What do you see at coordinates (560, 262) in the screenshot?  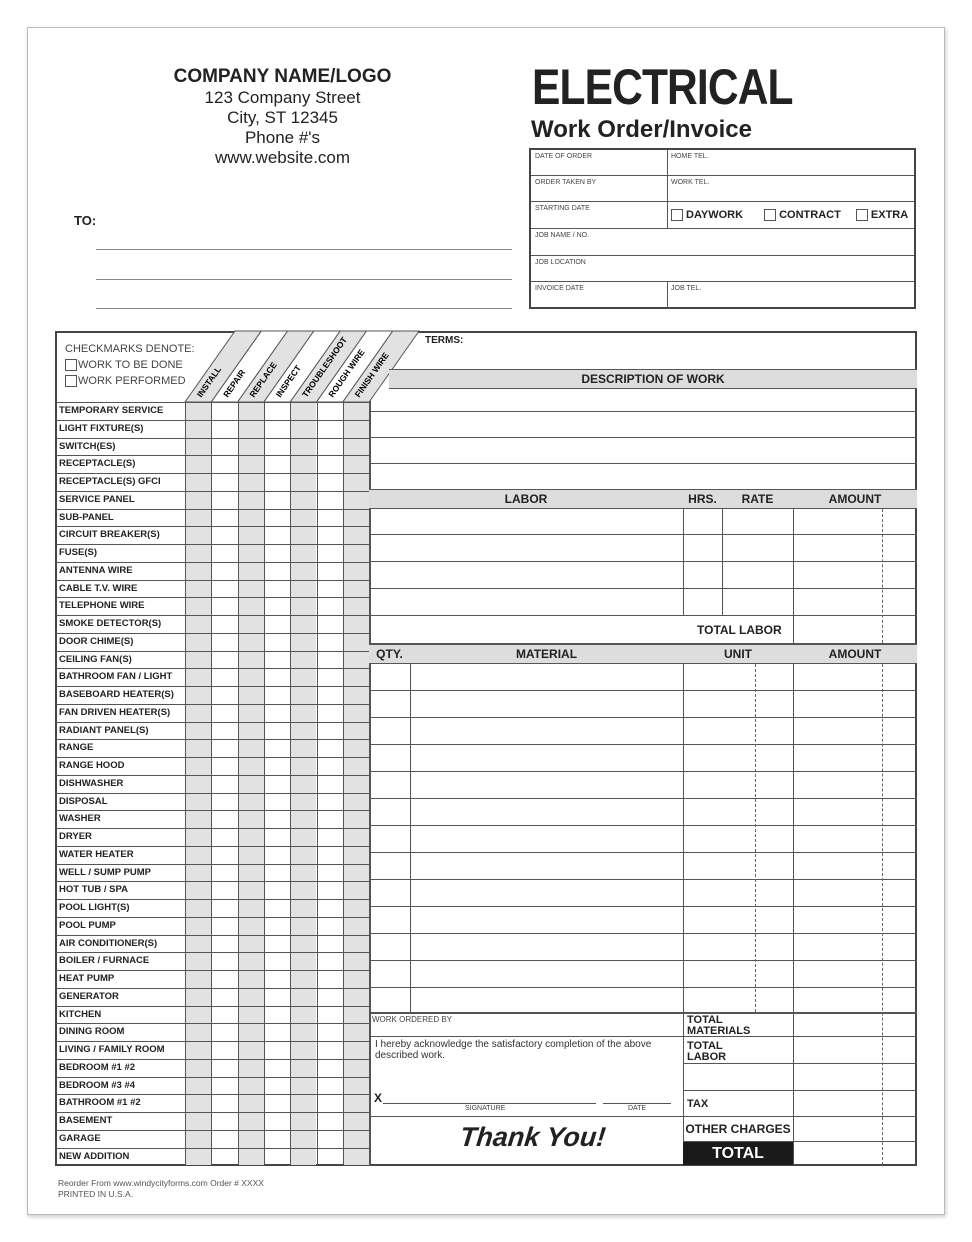 I see `job-location-field: JOB LOCATION` at bounding box center [560, 262].